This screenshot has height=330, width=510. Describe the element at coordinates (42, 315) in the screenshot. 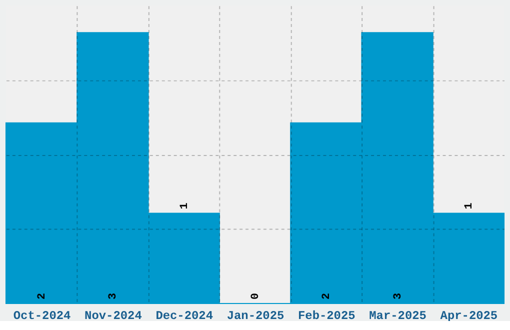

I see `x-tick-label: Oct-2024` at that location.